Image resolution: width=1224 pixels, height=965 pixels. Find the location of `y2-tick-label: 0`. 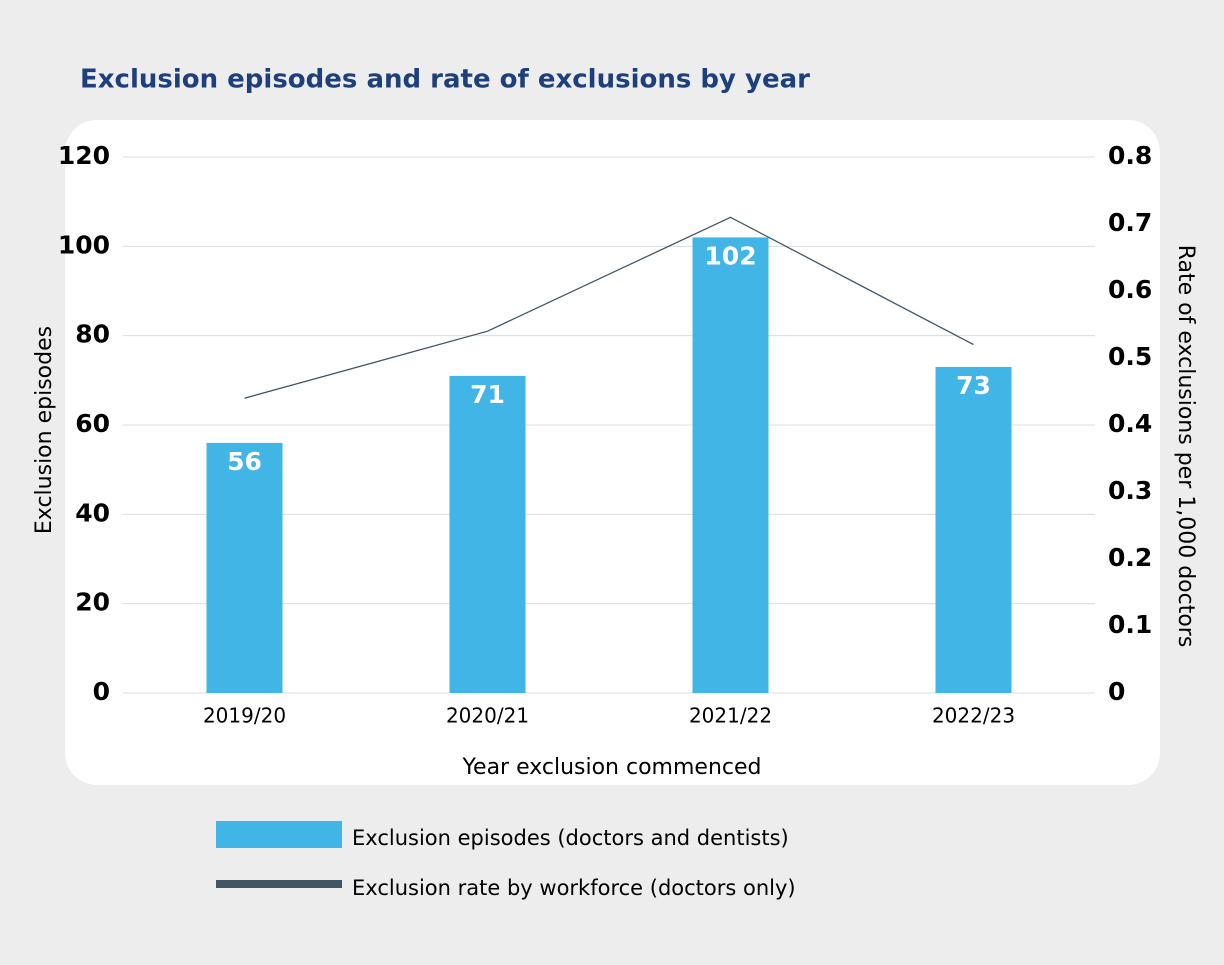

y2-tick-label: 0 is located at coordinates (1116, 691).